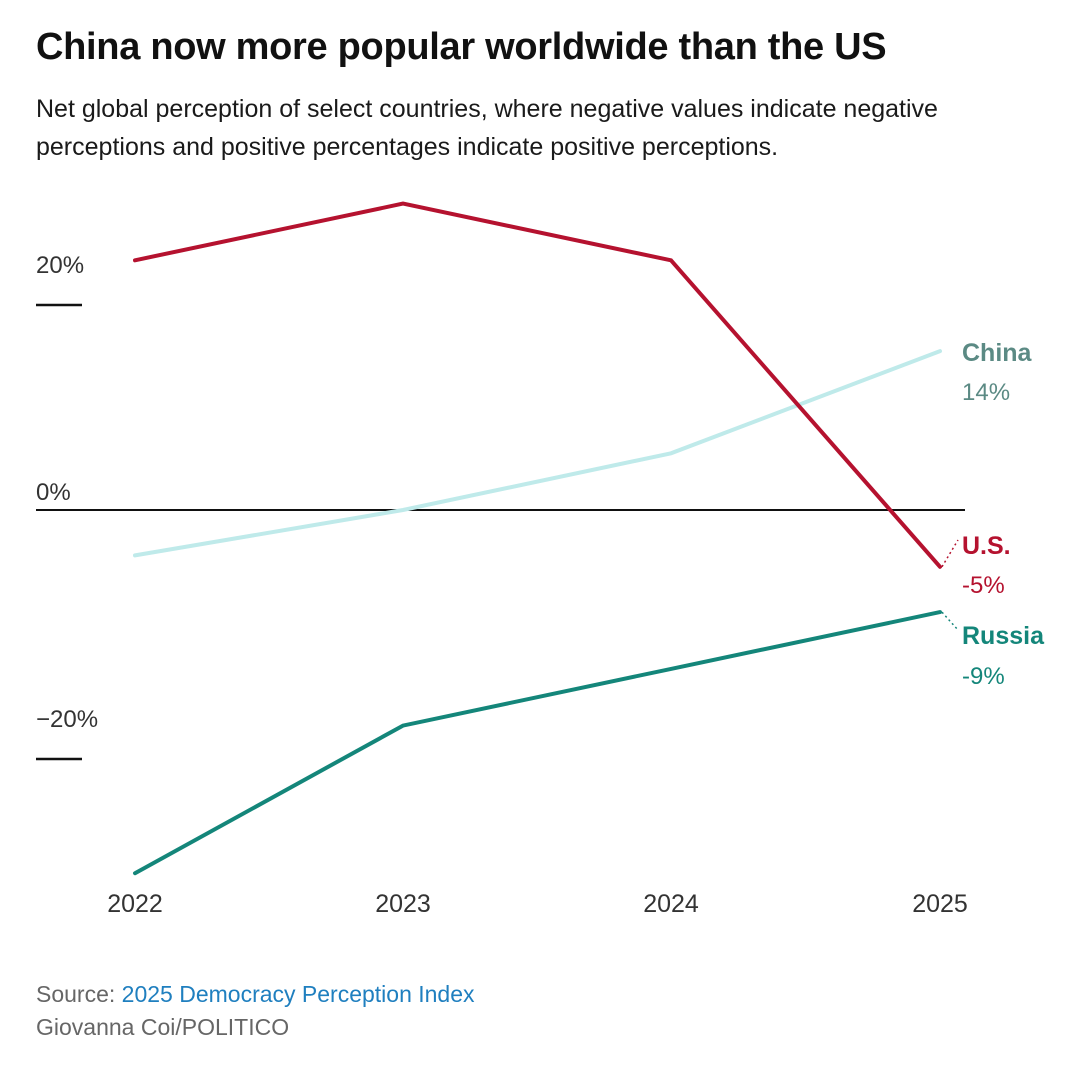  What do you see at coordinates (983, 585) in the screenshot?
I see `us-end-value: -5%` at bounding box center [983, 585].